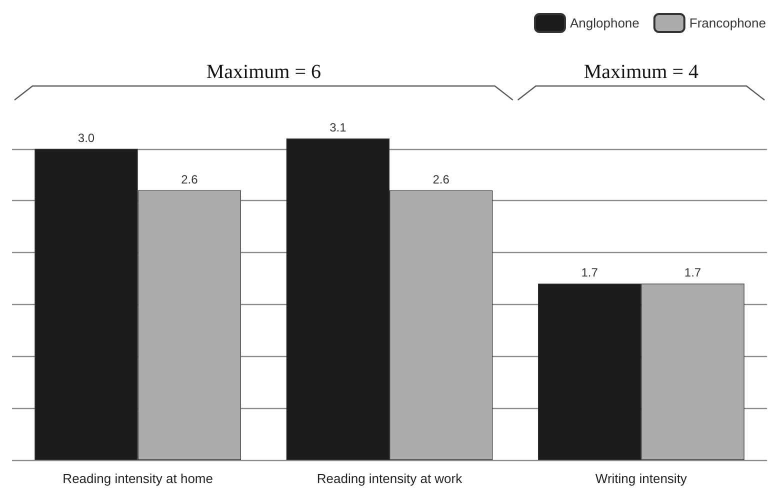 The image size is (771, 495). I want to click on x-tick-label: Reading intensity at home, so click(137, 478).